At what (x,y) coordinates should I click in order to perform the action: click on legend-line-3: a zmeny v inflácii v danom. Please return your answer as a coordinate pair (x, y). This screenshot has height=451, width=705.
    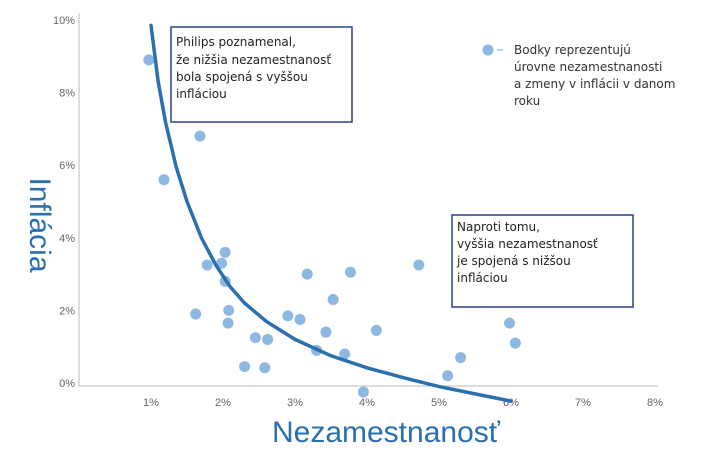
    Looking at the image, I should click on (594, 84).